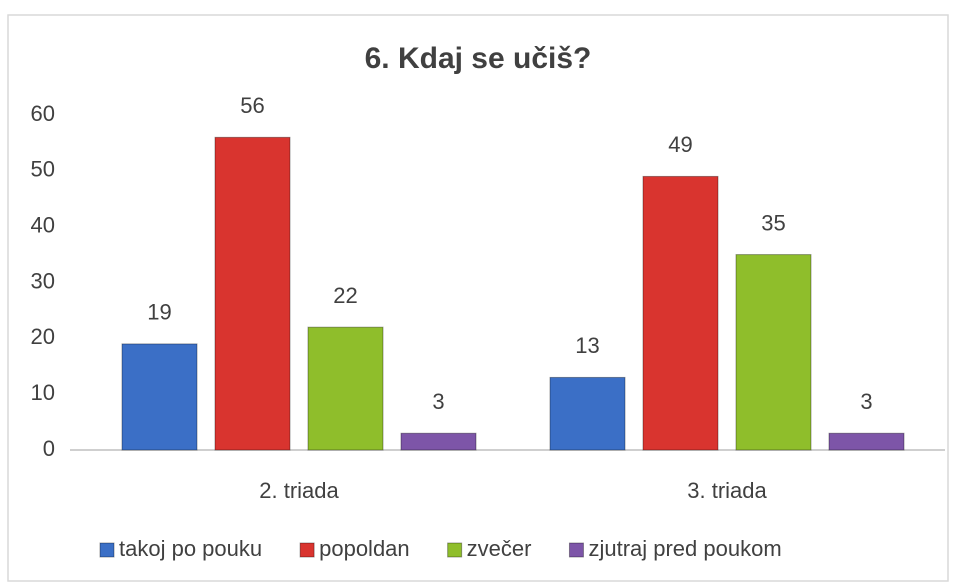 The image size is (957, 585). Describe the element at coordinates (364, 548) in the screenshot. I see `legend-label: popoldan` at that location.